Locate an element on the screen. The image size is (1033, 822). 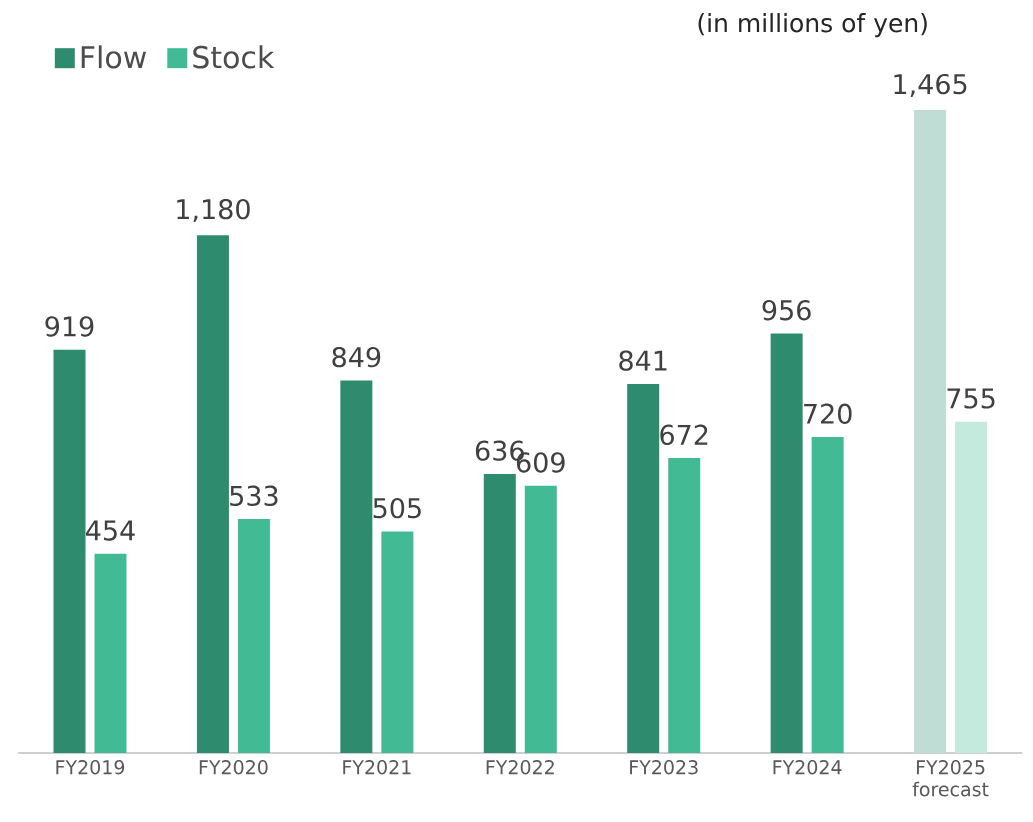
text: (in millions of yen) is located at coordinates (812, 25).